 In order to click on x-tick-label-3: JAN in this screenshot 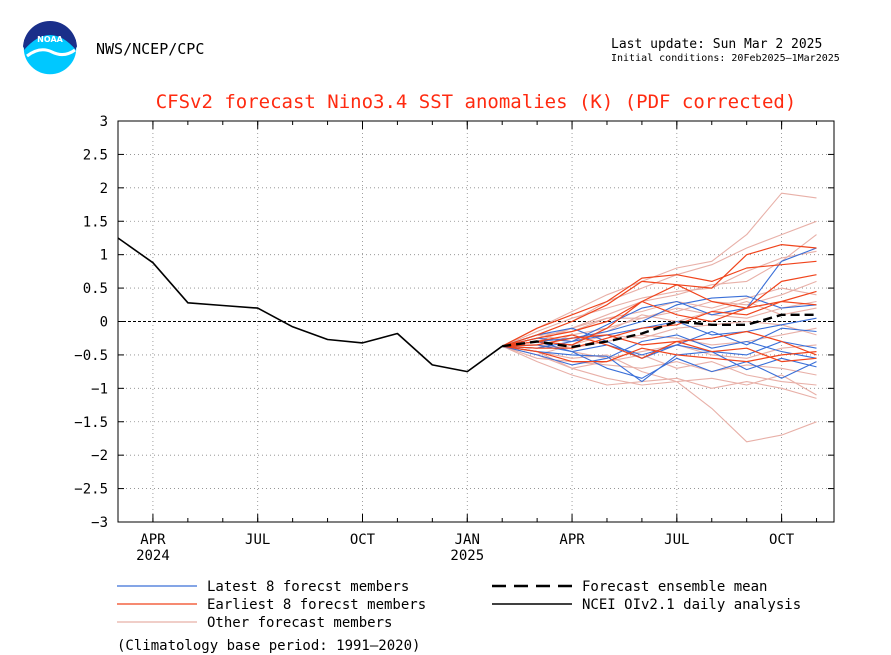, I will do `click(467, 540)`.